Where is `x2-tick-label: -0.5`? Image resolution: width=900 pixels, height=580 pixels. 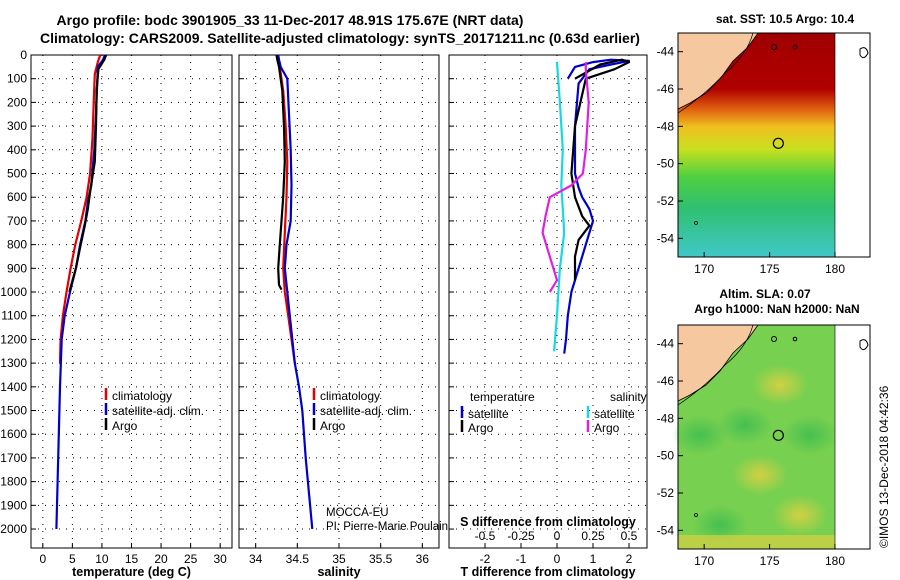 x2-tick-label: -0.5 is located at coordinates (485, 536).